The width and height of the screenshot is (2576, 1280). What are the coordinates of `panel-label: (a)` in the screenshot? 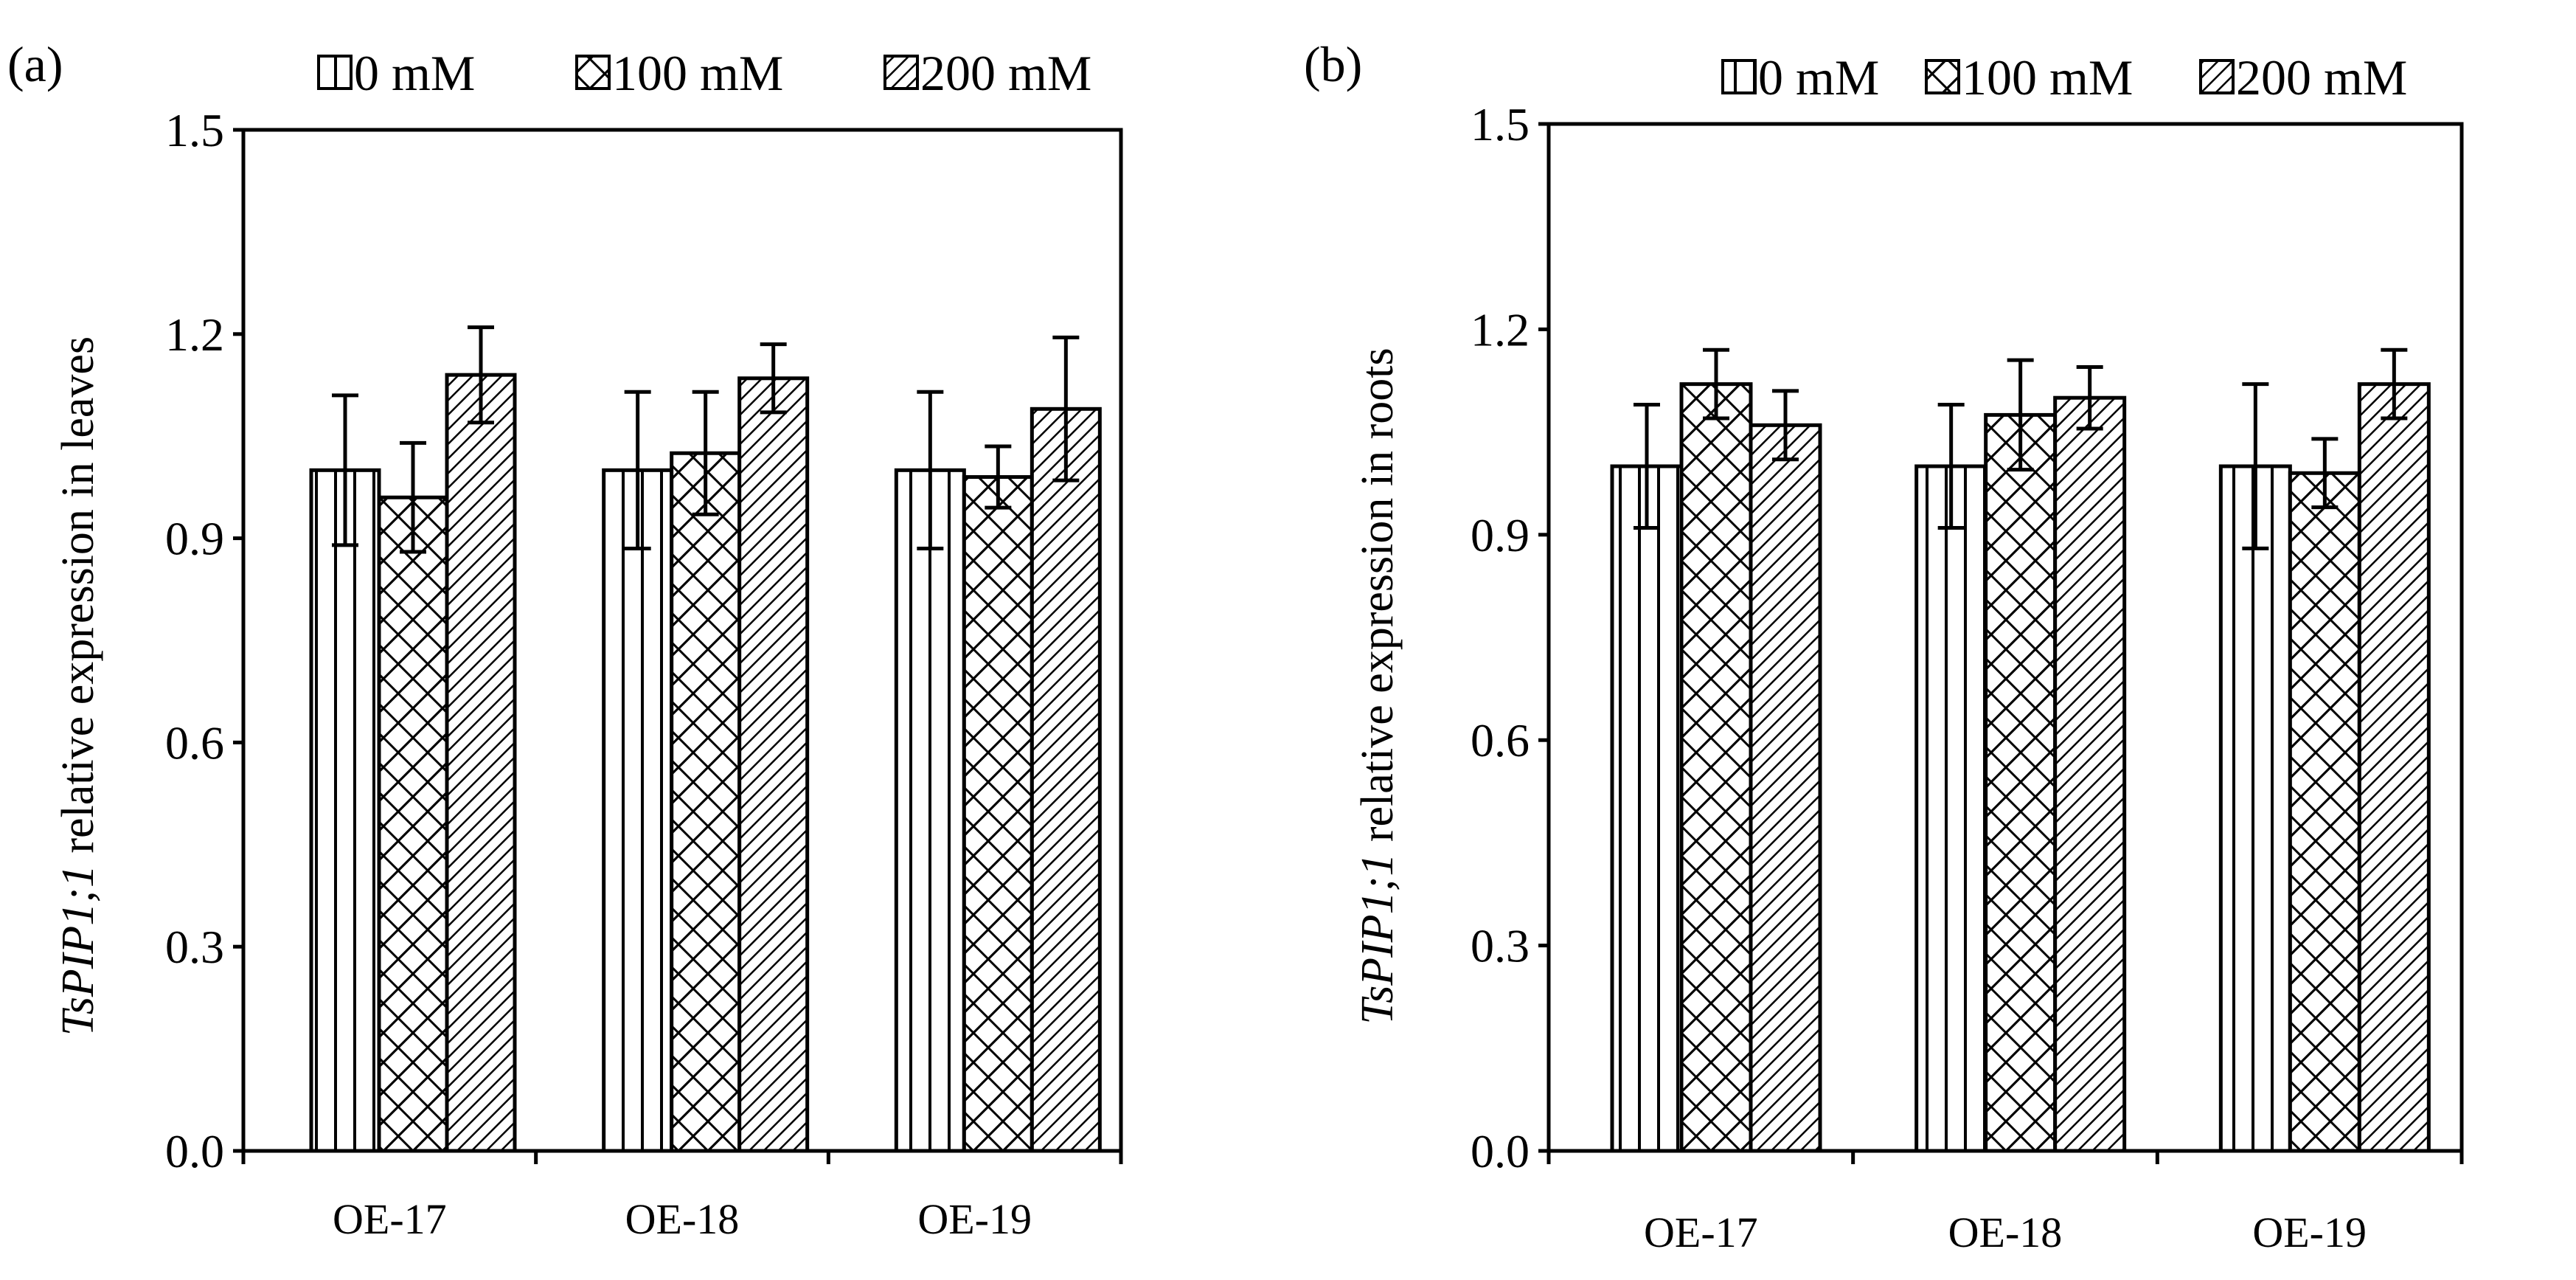 It's located at (35, 64).